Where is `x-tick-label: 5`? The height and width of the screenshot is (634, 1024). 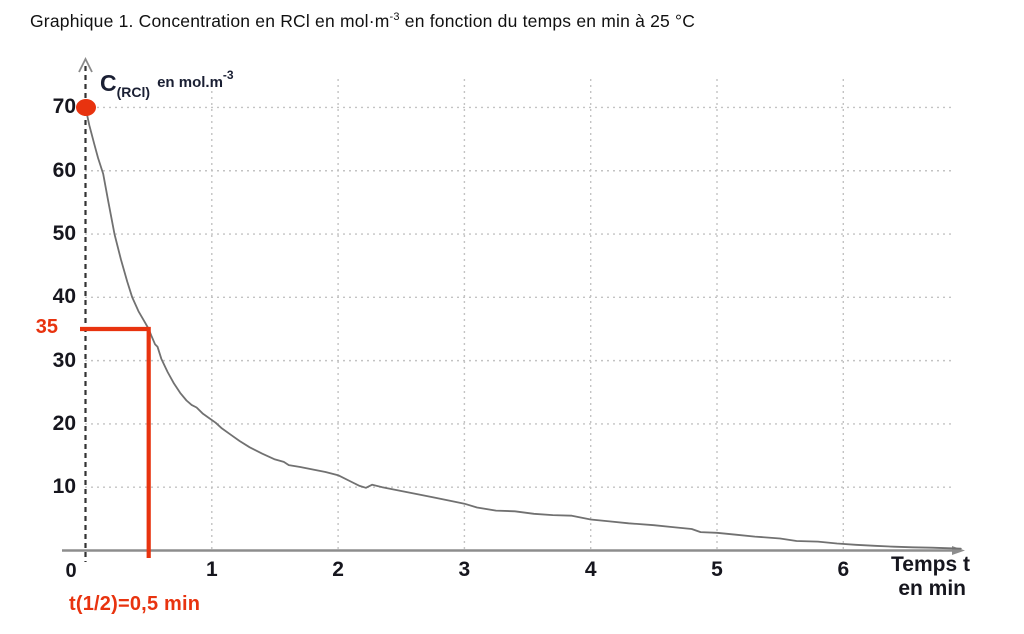
x-tick-label: 5 is located at coordinates (717, 569).